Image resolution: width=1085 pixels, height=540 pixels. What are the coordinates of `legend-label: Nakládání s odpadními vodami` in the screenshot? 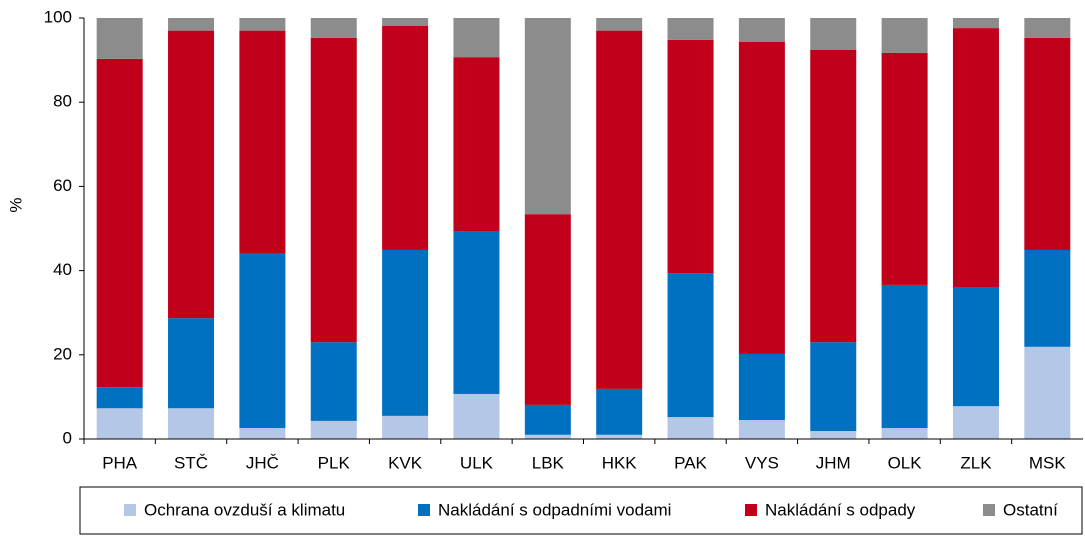 It's located at (554, 509).